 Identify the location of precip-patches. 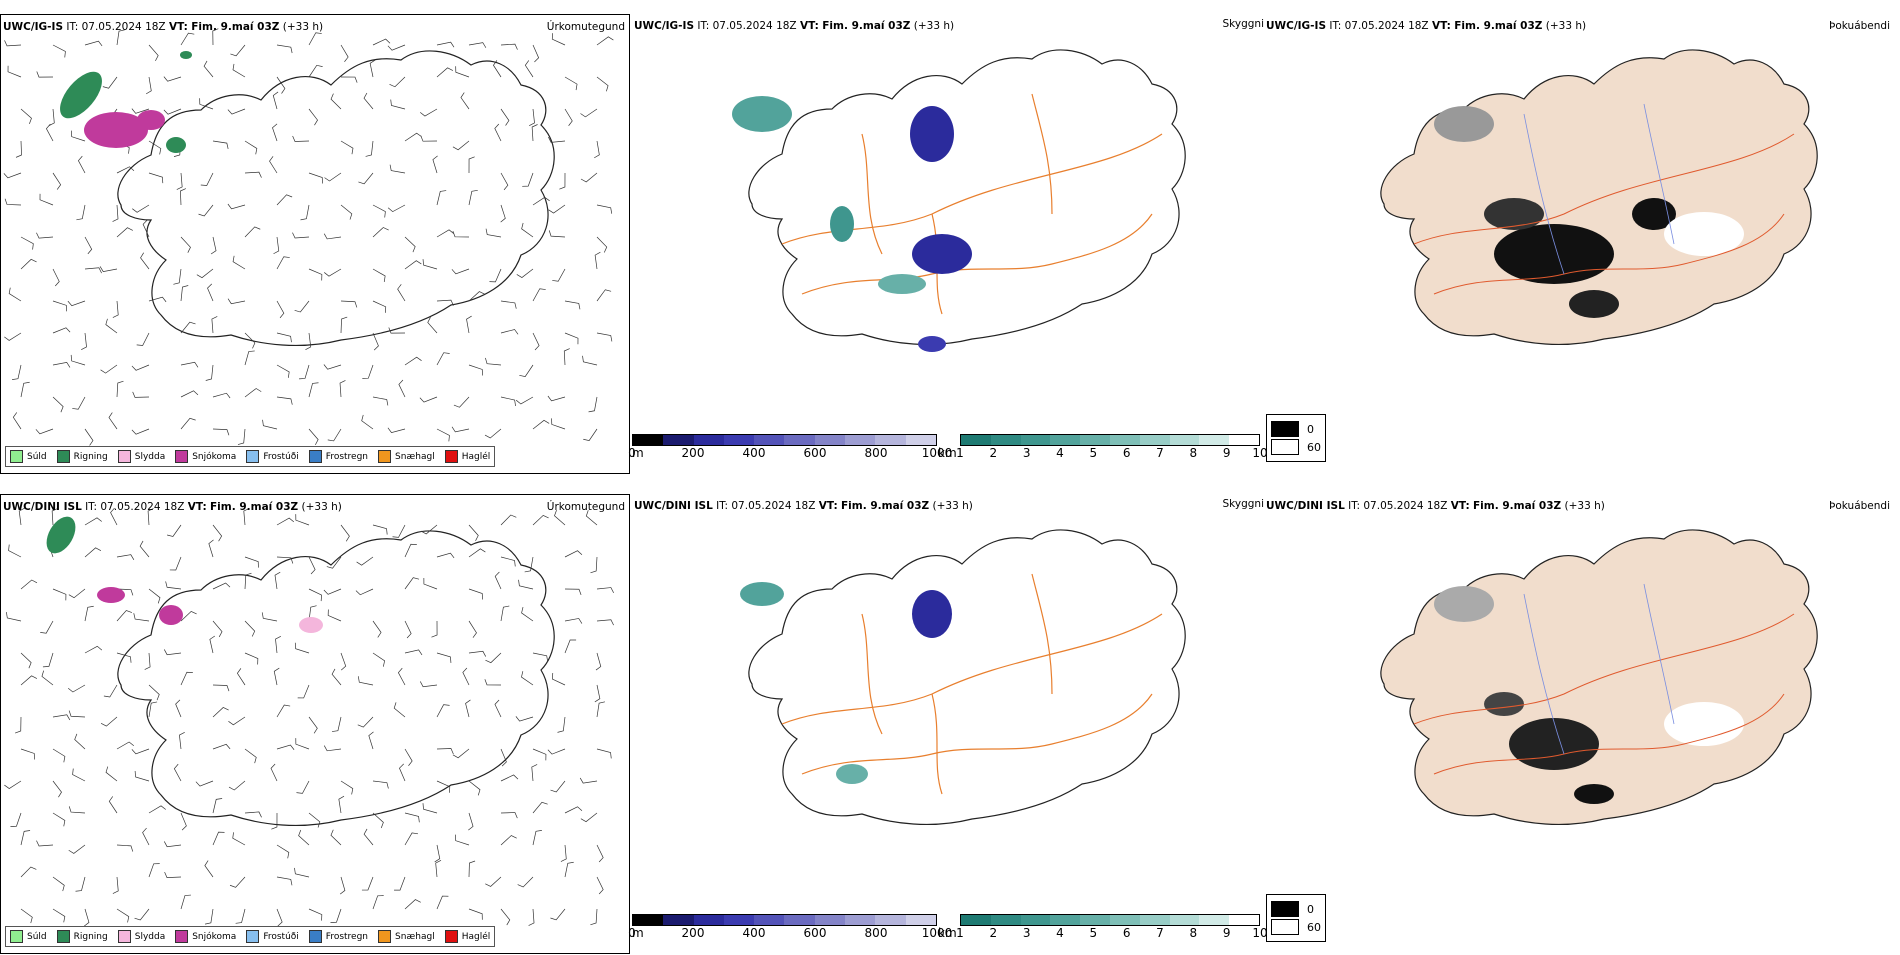
(184, 574).